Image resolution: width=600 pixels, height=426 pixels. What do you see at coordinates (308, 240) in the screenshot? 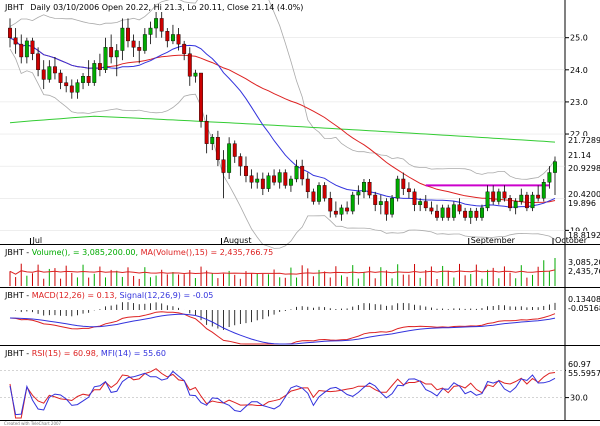
I see `date-axis-labels: Jul August September October` at bounding box center [308, 240].